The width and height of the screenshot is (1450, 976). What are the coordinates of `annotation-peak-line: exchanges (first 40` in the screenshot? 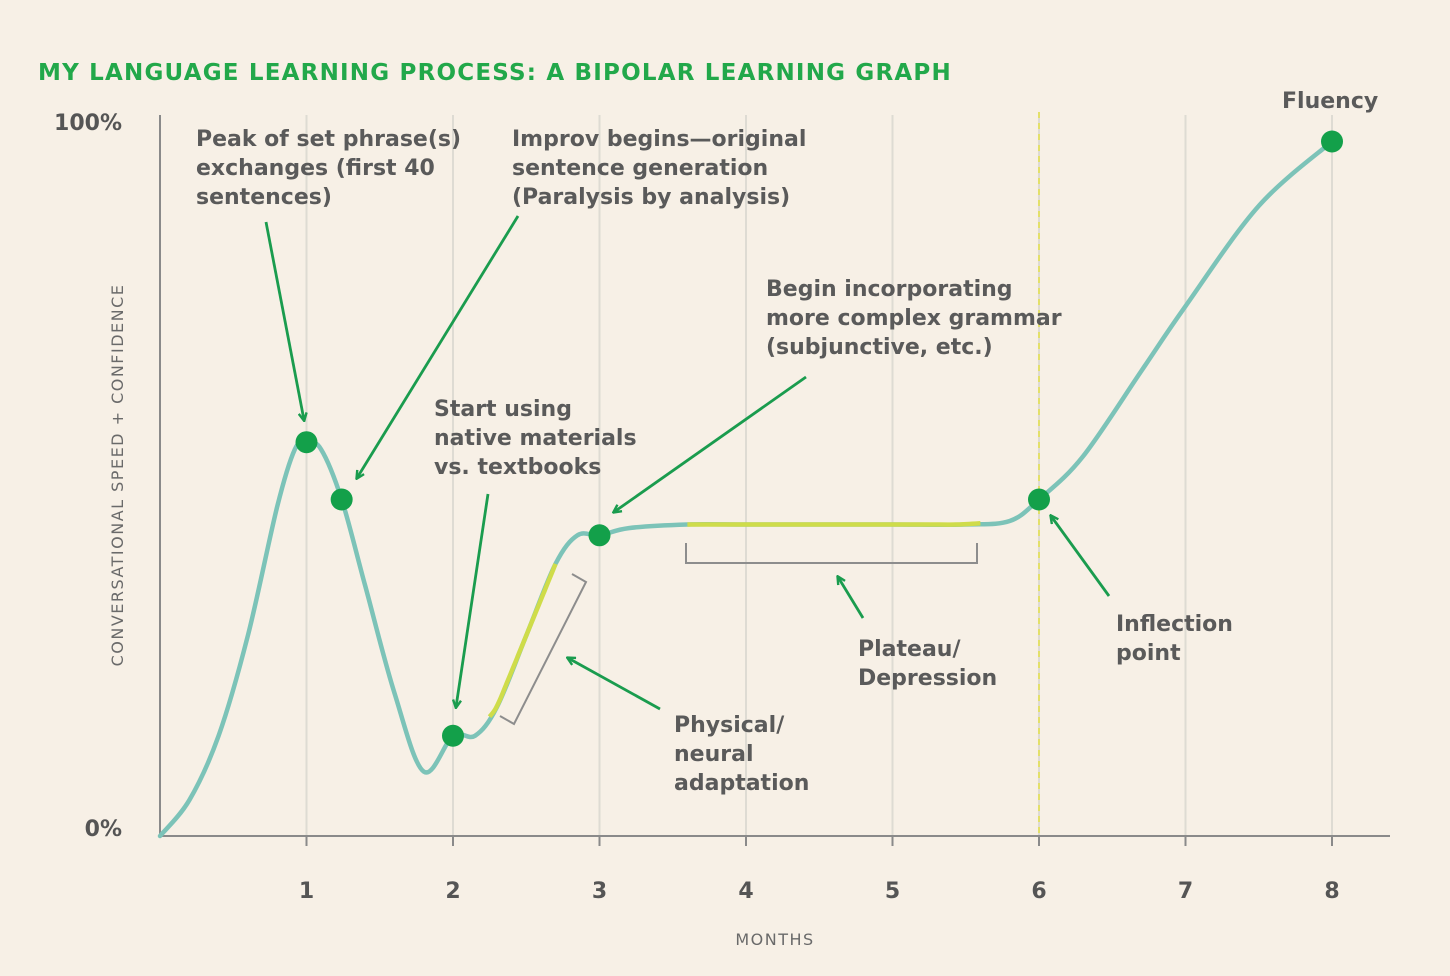 It's located at (315, 168).